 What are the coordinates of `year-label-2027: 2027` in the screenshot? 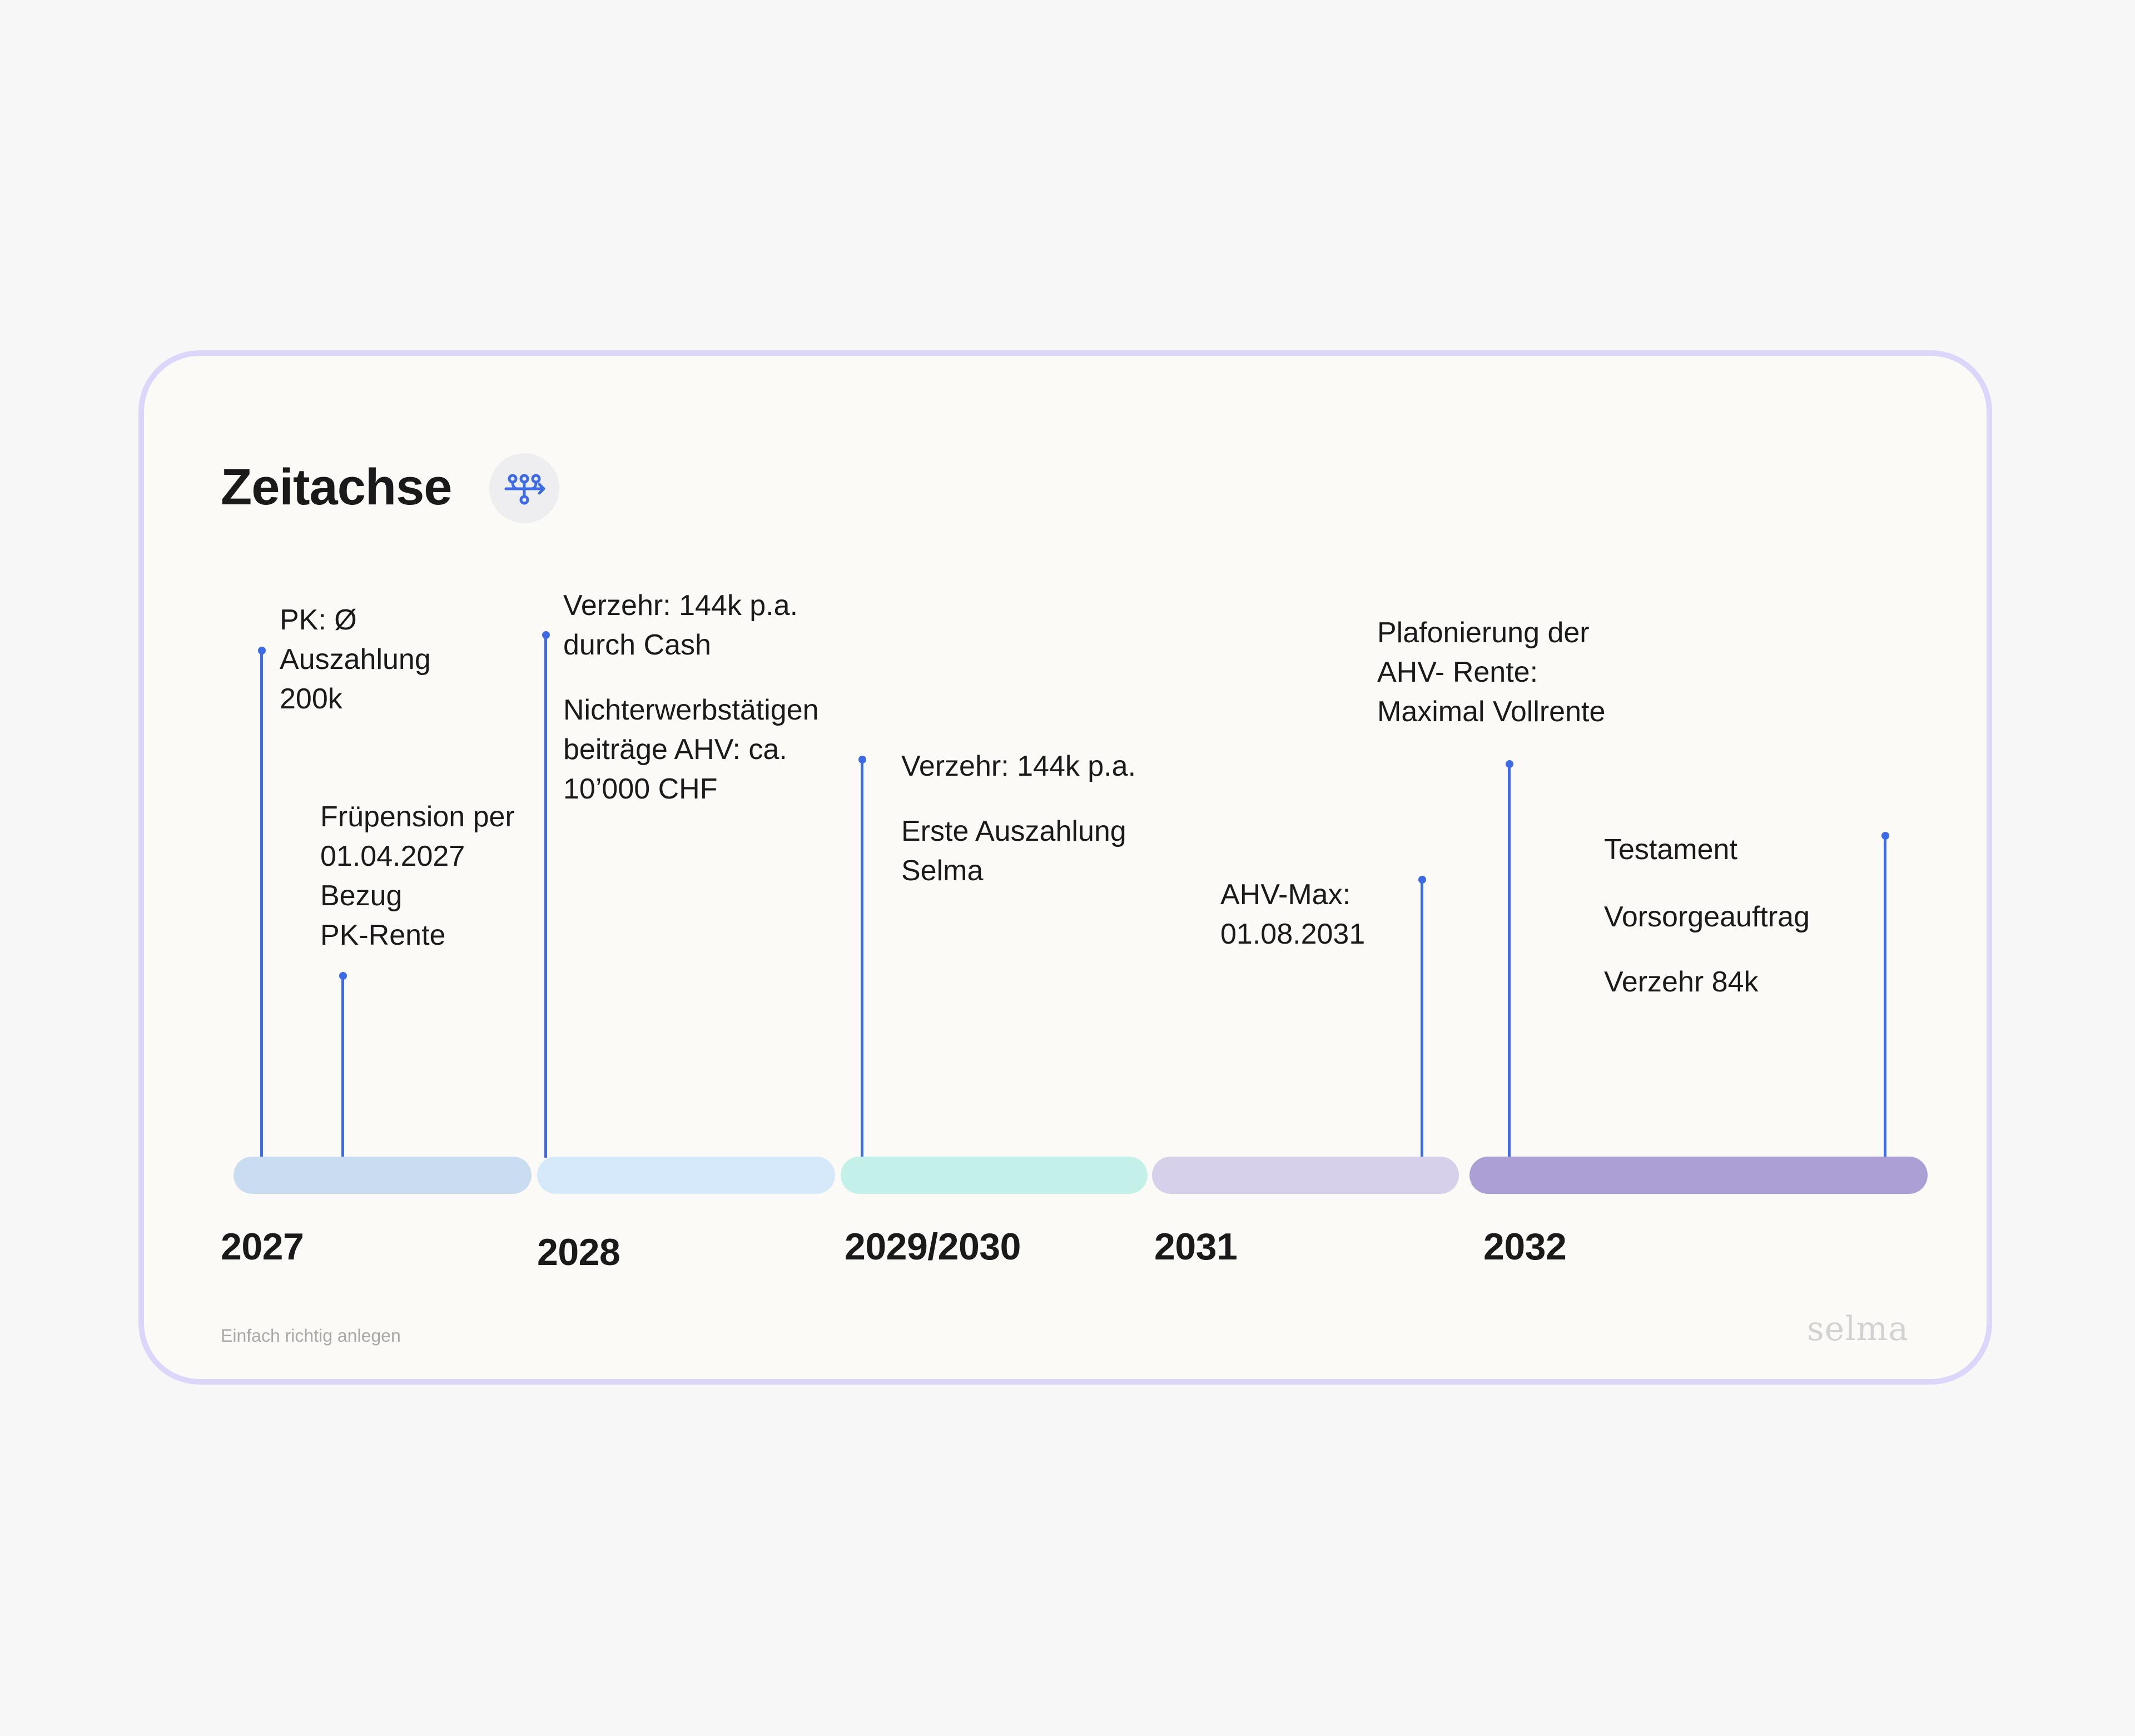 It's located at (262, 1247).